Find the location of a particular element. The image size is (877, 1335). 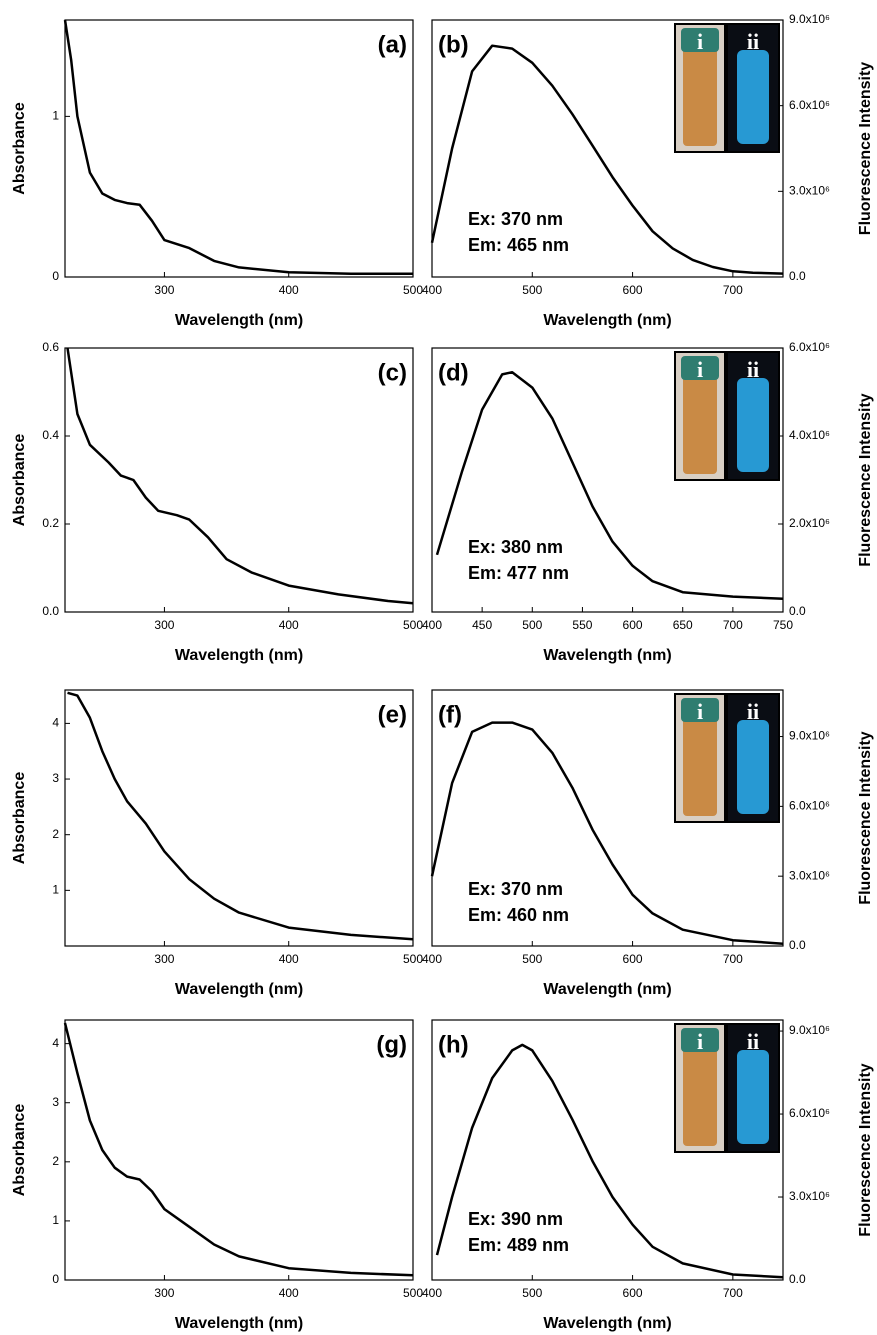

y-tick-label: 4.0x10⁶ is located at coordinates (809, 435).